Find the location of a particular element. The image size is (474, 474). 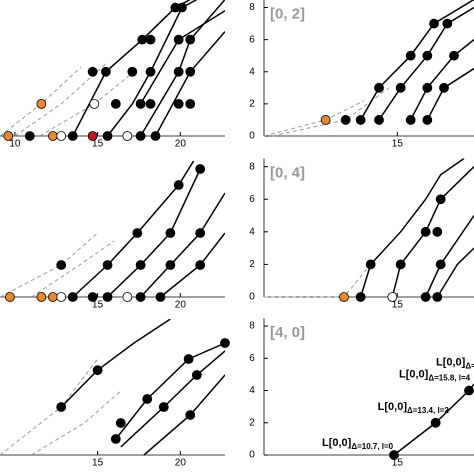

annotation: L[0,0]Δ=15.8, l=4 is located at coordinates (435, 375).